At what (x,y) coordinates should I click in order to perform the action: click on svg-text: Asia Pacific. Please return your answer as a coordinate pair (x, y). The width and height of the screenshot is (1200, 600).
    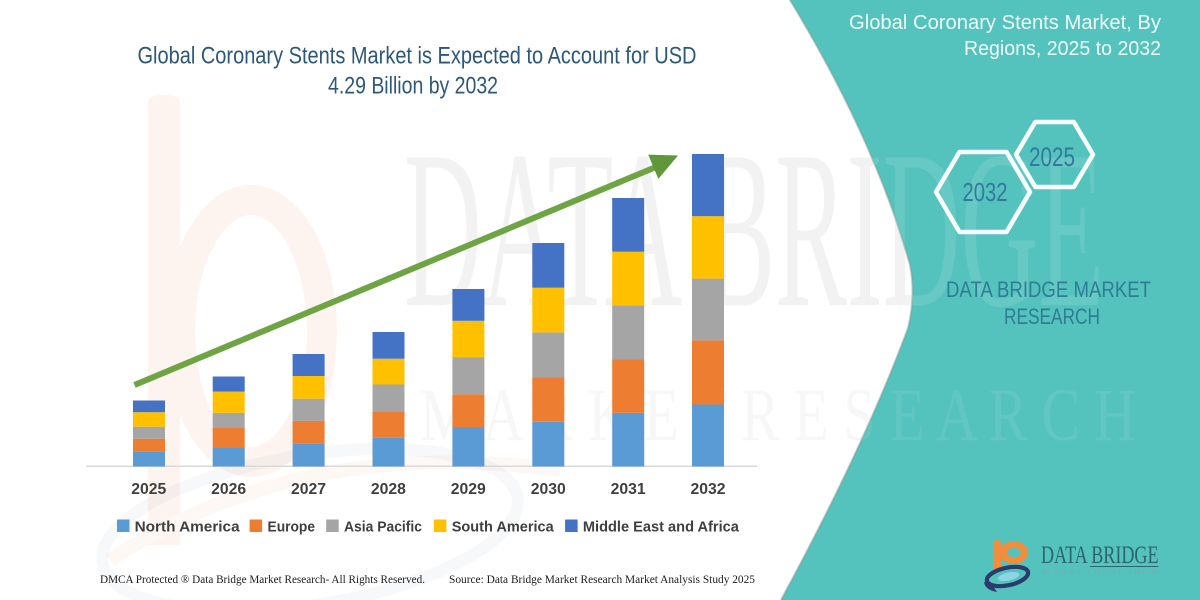
    Looking at the image, I should click on (383, 527).